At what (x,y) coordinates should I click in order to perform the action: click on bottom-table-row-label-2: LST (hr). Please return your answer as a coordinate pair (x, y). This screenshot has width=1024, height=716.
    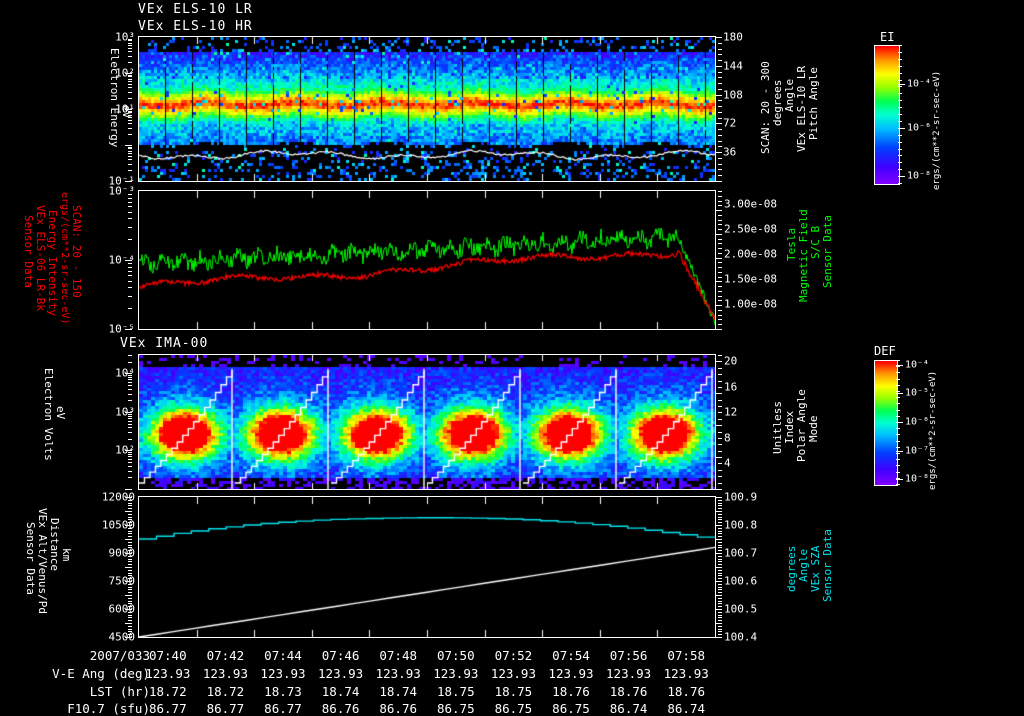
    Looking at the image, I should click on (119, 691).